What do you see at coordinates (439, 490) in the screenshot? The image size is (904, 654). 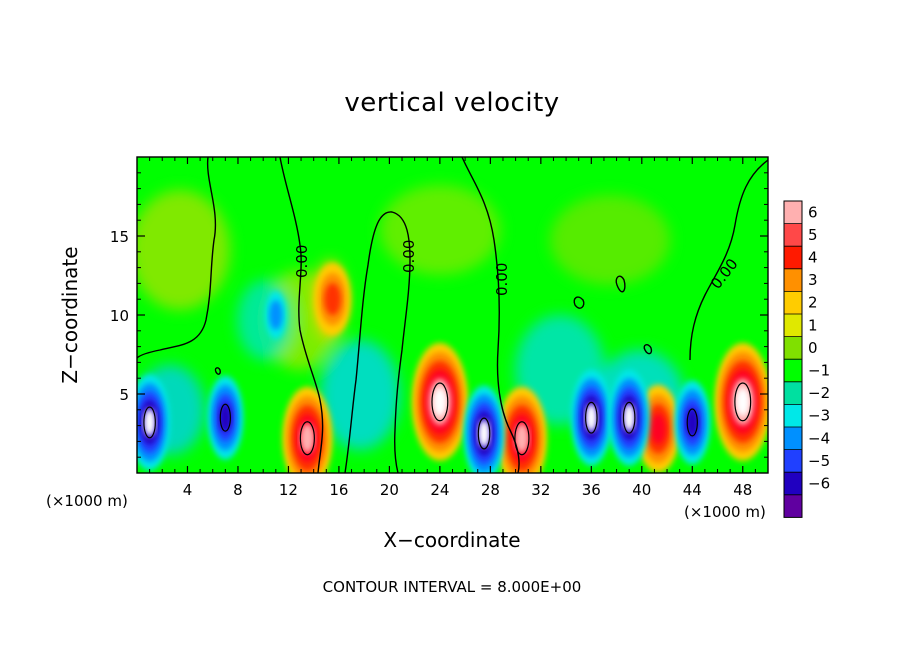 I see `x-tick-label: 24` at bounding box center [439, 490].